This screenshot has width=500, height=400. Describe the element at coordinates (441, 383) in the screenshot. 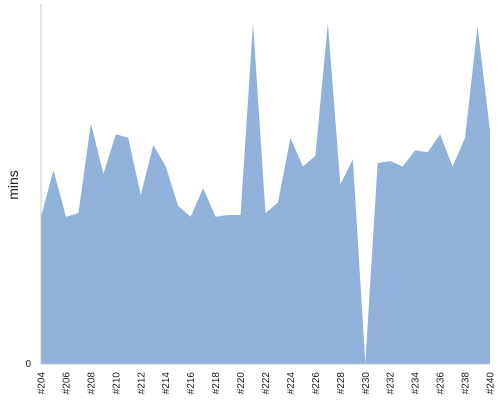

I see `x-tick-label: #236` at that location.